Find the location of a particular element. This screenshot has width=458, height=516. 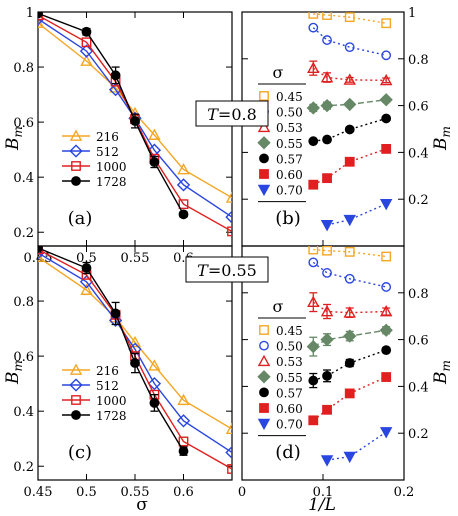

series-0.60 is located at coordinates (350, 166).